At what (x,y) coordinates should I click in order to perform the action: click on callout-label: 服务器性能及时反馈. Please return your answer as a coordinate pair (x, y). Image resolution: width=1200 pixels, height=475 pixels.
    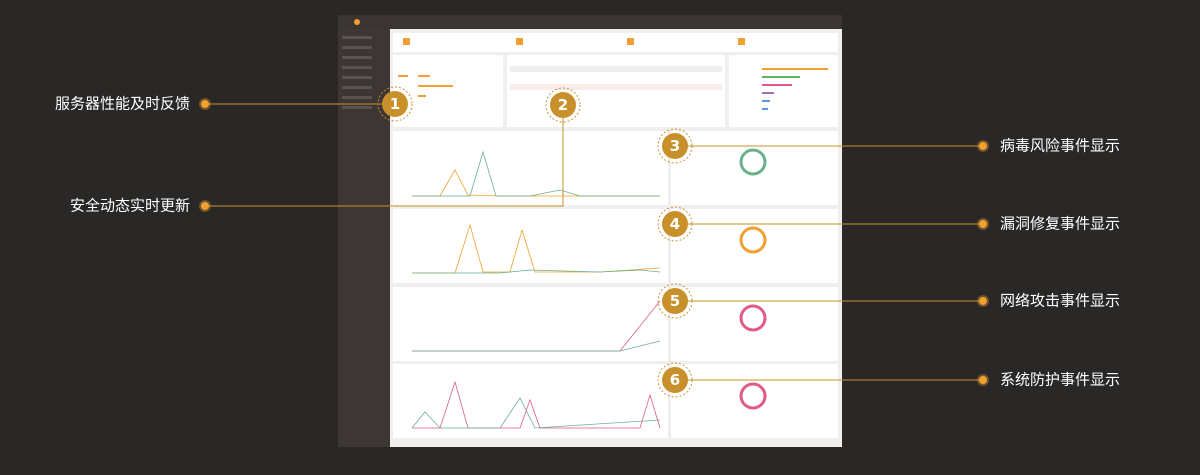
    Looking at the image, I should click on (122, 104).